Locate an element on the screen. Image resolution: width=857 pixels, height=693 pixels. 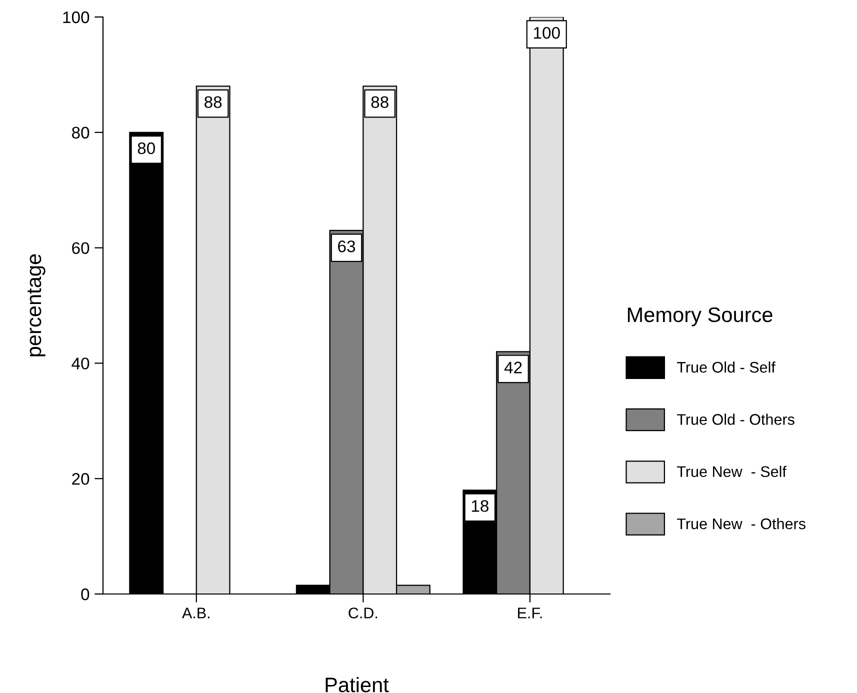
y-tick-label: 0 is located at coordinates (85, 594).